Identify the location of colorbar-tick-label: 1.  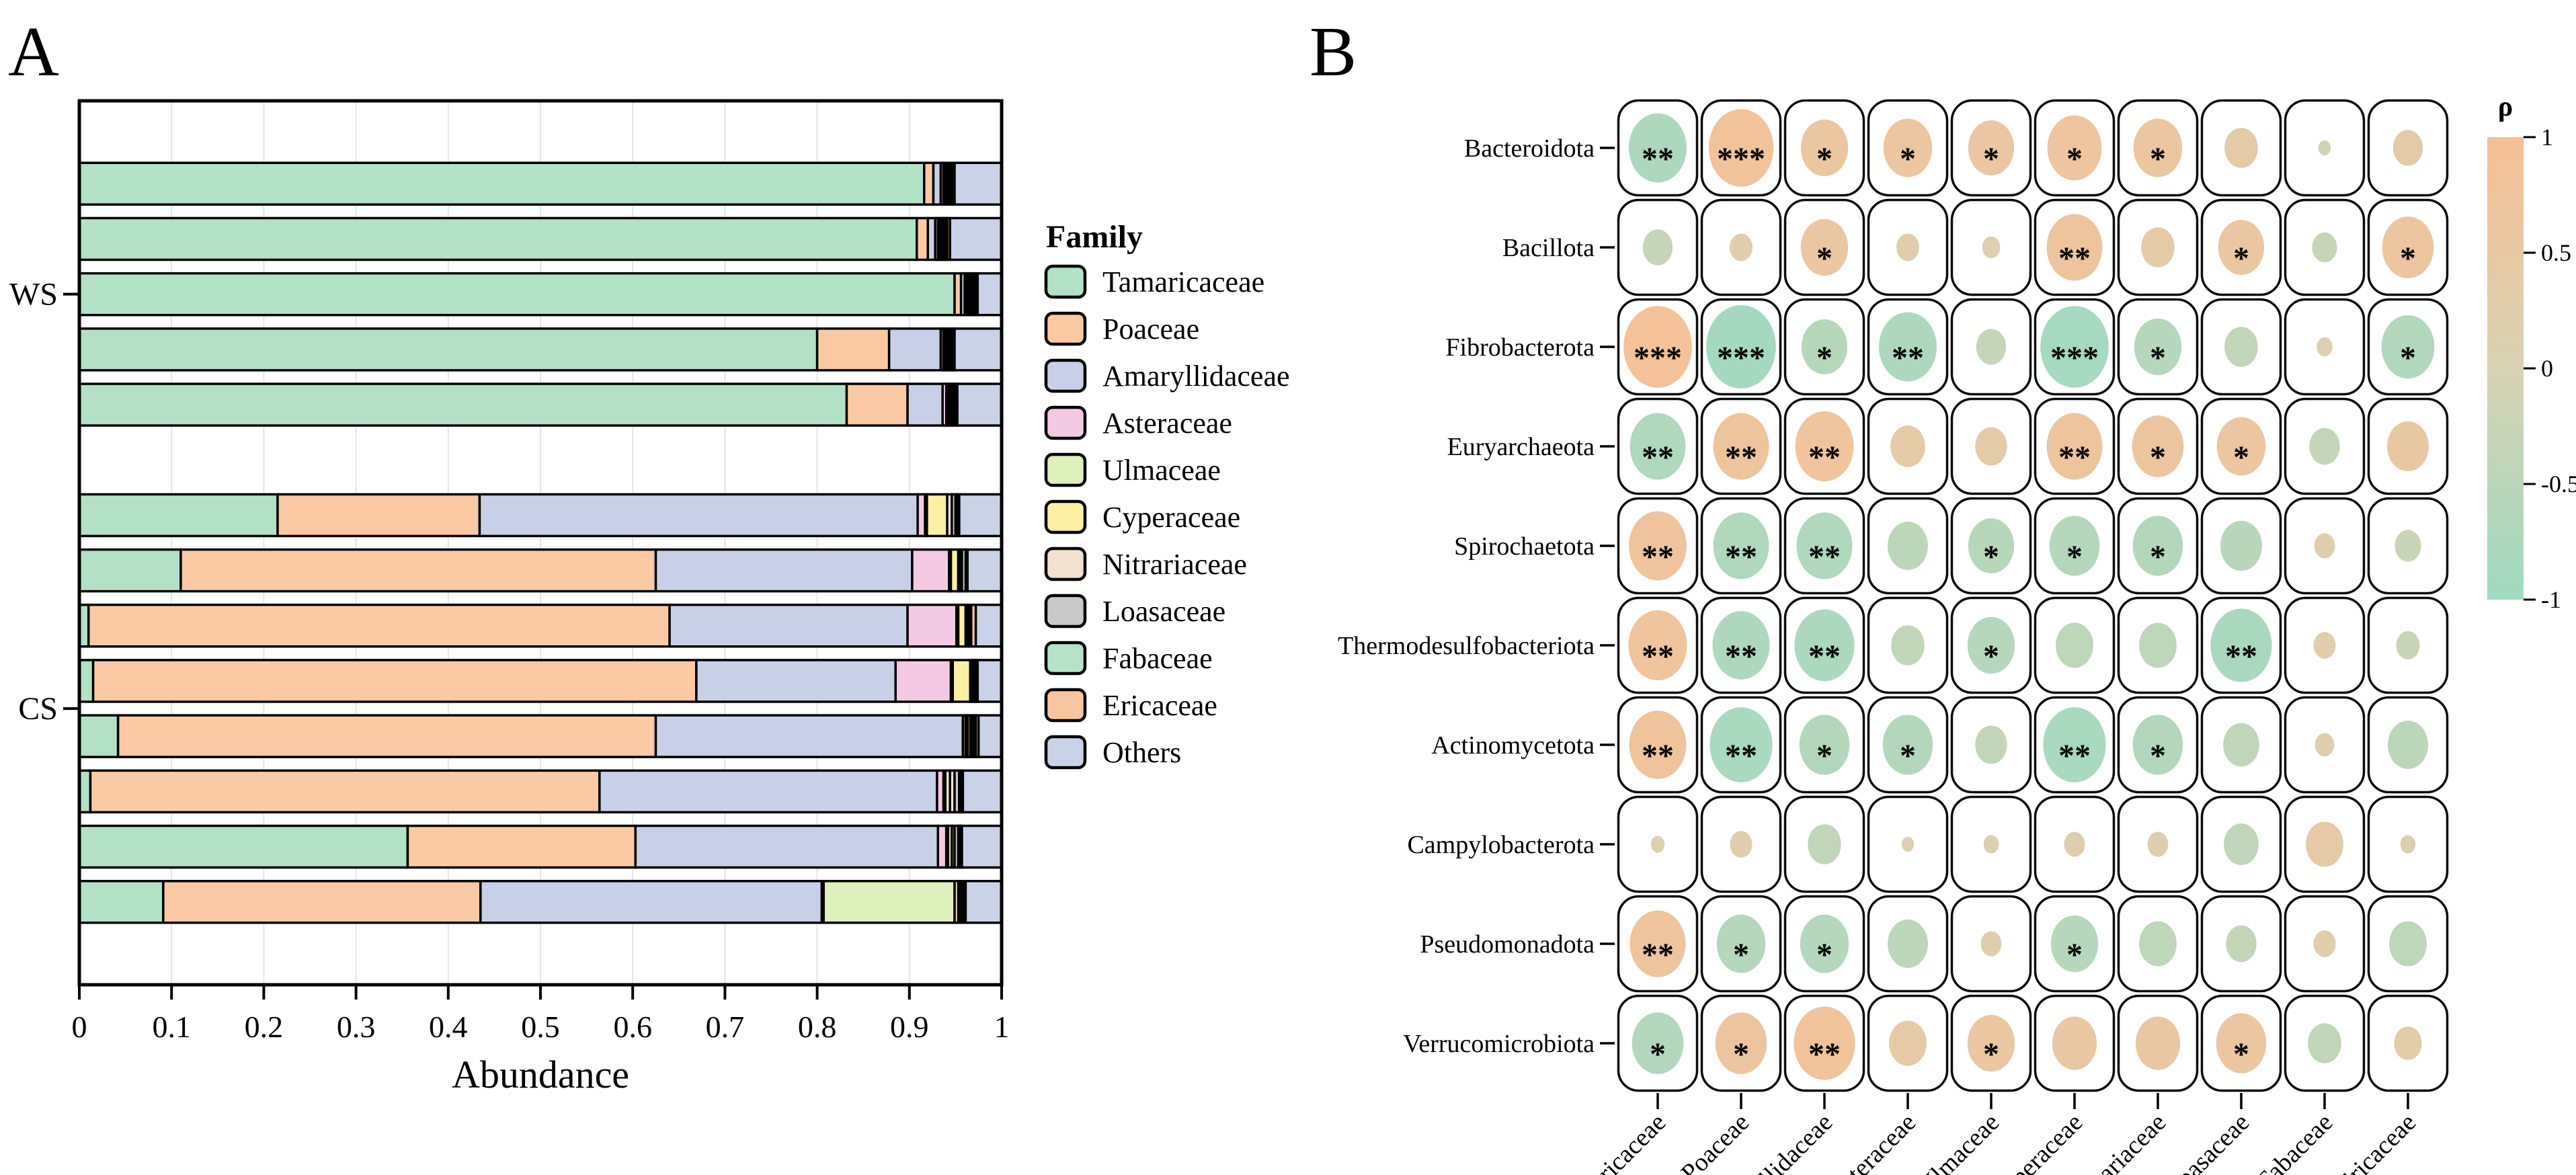
(2547, 138).